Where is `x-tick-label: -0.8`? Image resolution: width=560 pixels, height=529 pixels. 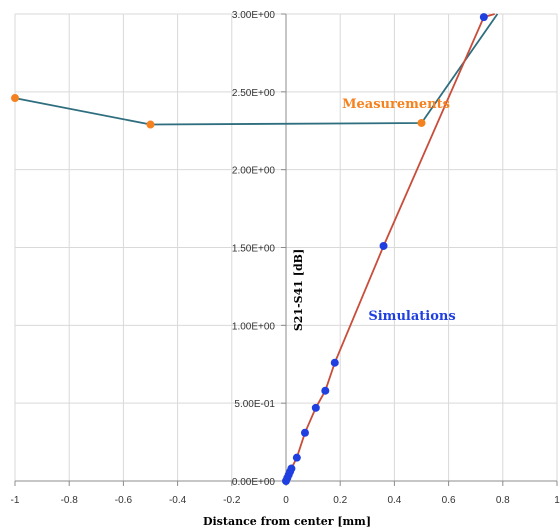
x-tick-label: -0.8 is located at coordinates (70, 500).